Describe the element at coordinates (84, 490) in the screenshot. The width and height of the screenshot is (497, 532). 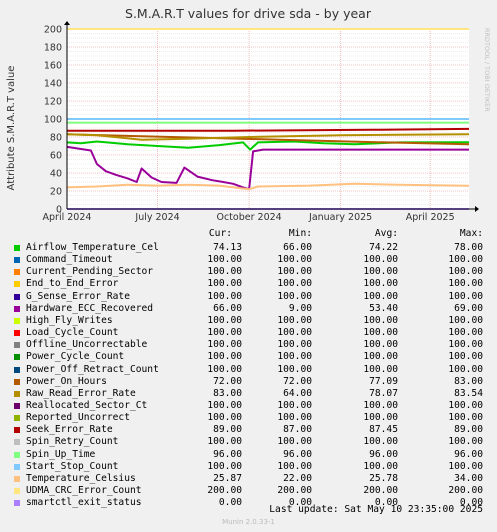
I see `legend-series-name: UDMA_CRC_Error_Count` at that location.